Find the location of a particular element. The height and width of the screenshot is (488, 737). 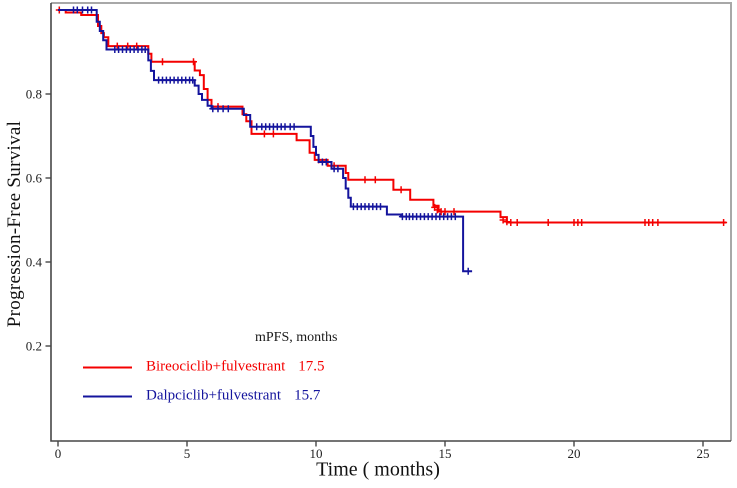

y-tick-label: 0.8 is located at coordinates (34, 94).